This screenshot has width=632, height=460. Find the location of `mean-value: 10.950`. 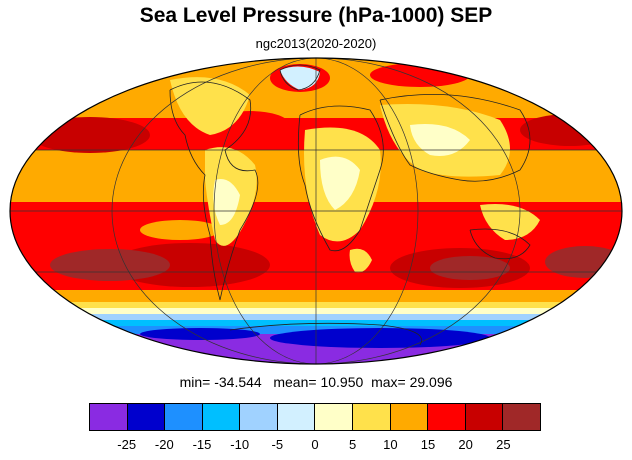

mean-value: 10.950 is located at coordinates (342, 382).